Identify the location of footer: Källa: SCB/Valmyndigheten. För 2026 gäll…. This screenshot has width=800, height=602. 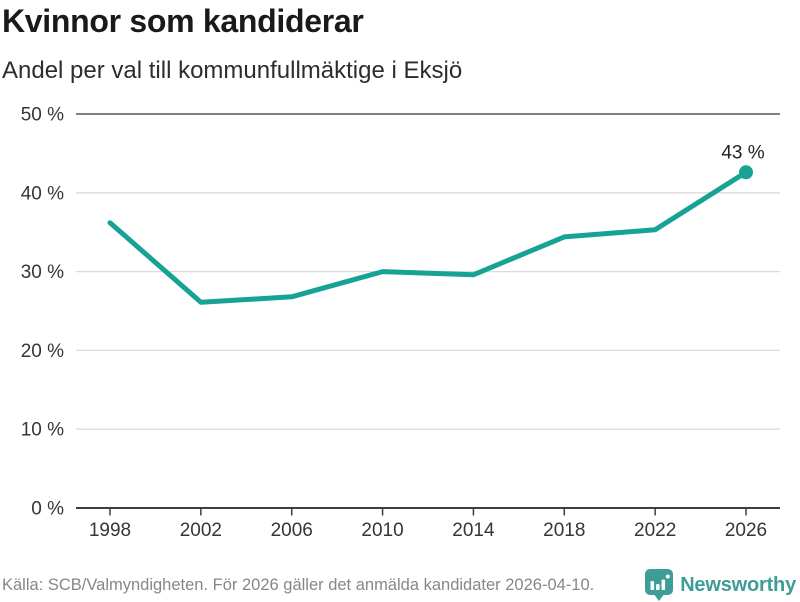
(399, 585).